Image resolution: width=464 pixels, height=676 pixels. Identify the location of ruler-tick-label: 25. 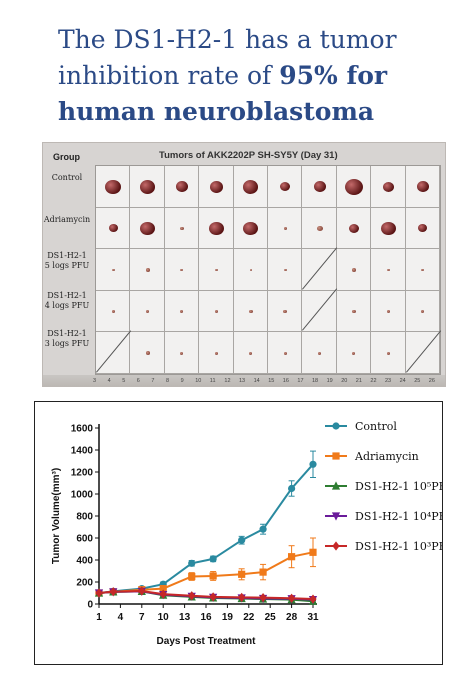
(417, 381).